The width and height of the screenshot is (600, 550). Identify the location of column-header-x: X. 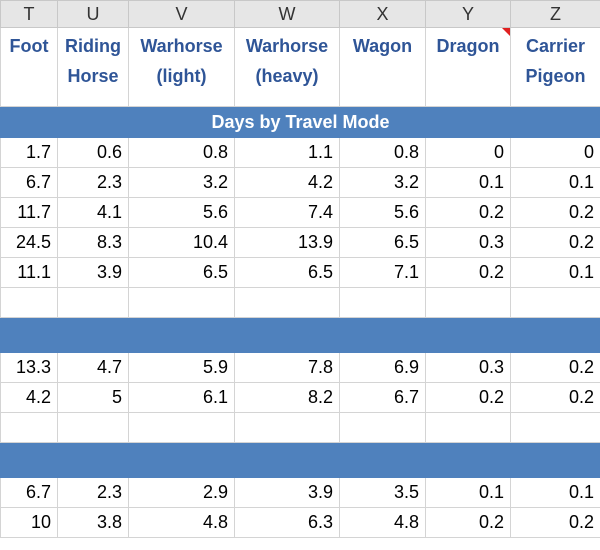
(382, 14).